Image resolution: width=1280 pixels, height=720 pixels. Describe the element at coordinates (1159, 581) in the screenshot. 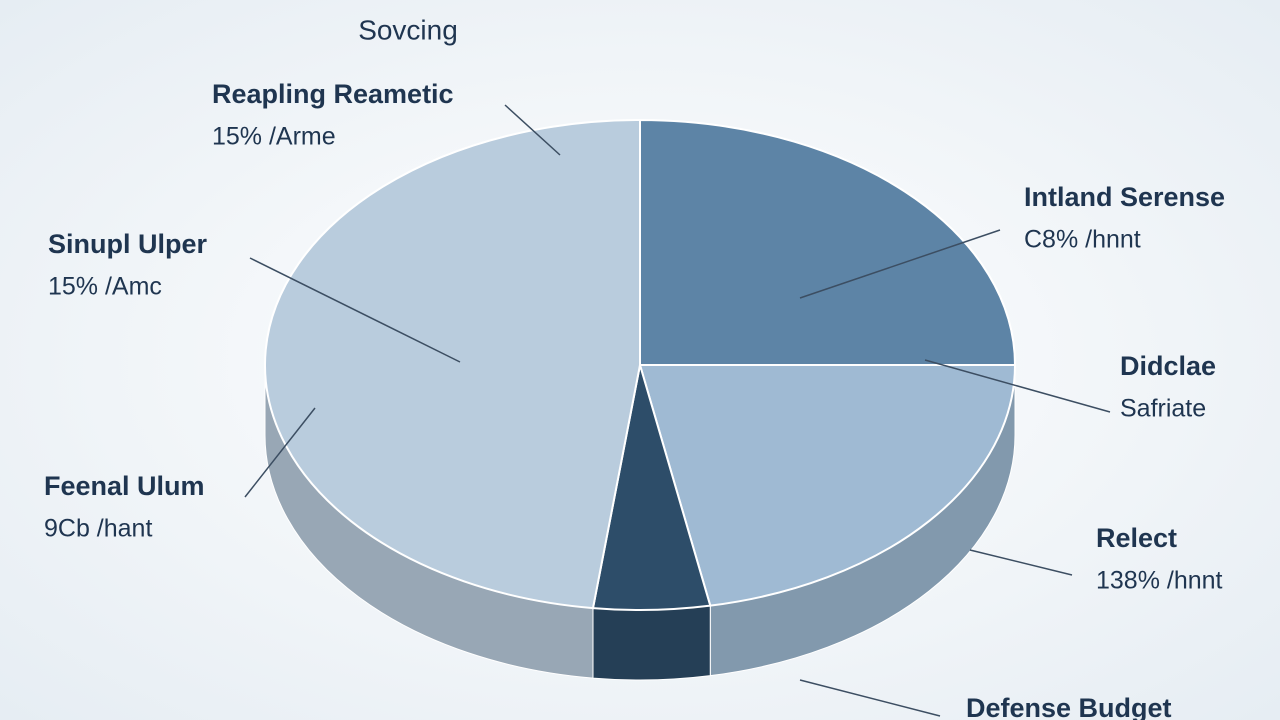

I see `annotation-subtitle: 138% /hnnt` at that location.